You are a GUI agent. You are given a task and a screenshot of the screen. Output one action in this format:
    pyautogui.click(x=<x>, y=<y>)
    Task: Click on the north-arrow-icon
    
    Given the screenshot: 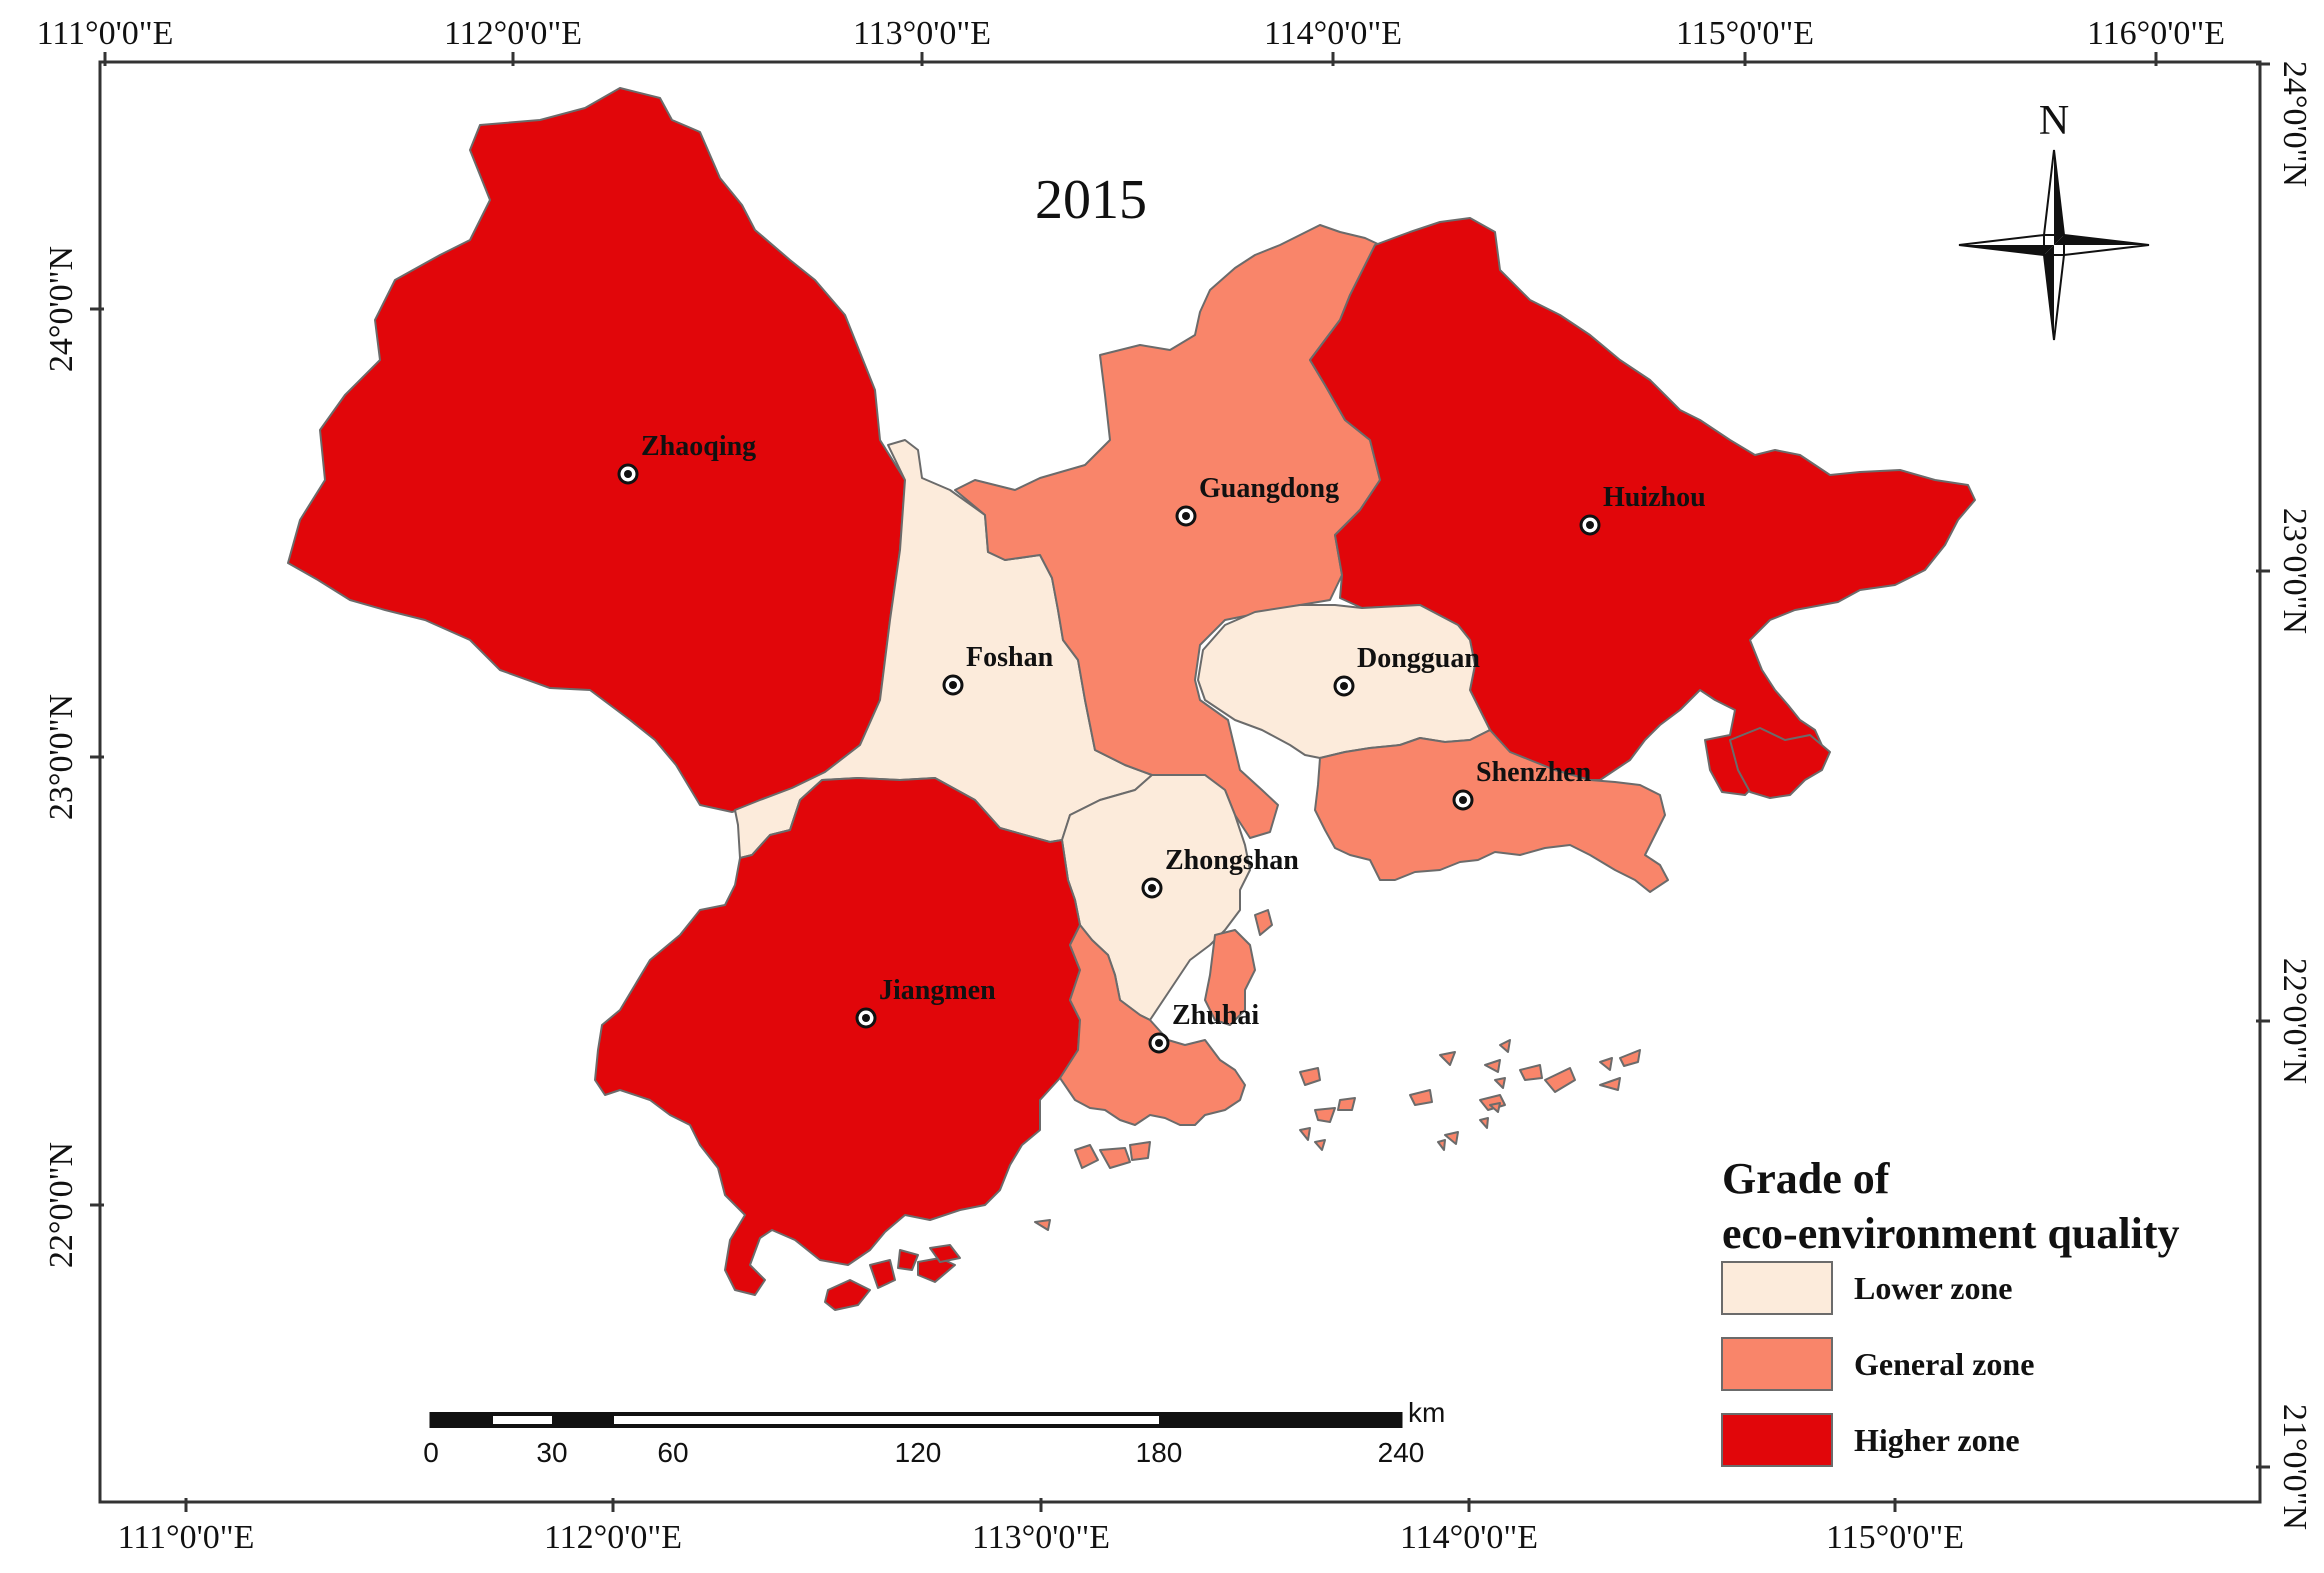 What is the action you would take?
    pyautogui.click(x=2054, y=245)
    